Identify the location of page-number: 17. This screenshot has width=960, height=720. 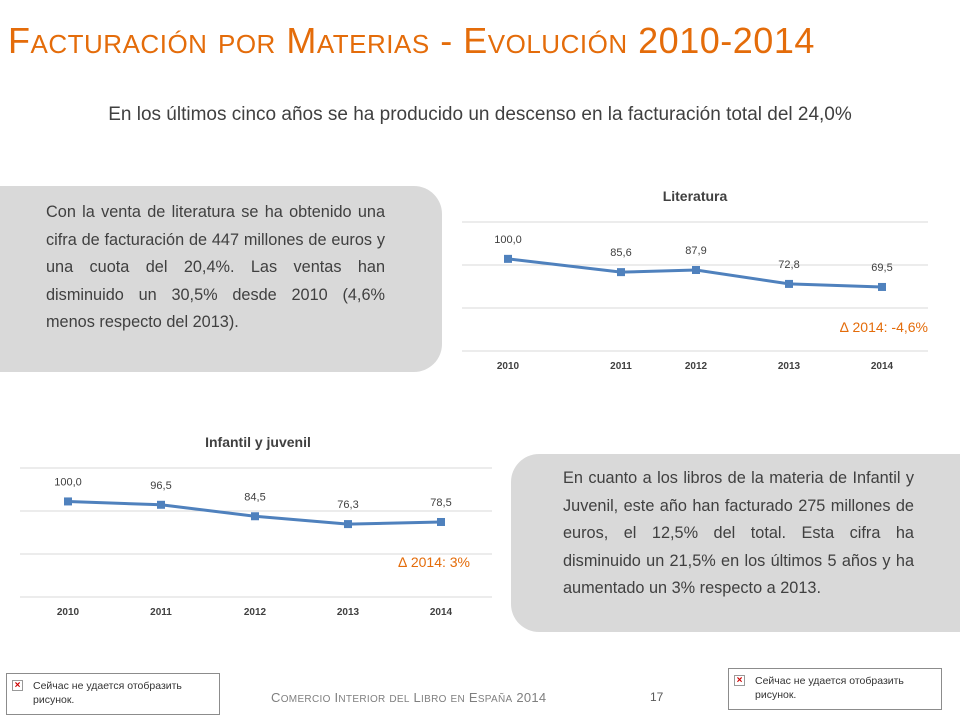
(657, 697).